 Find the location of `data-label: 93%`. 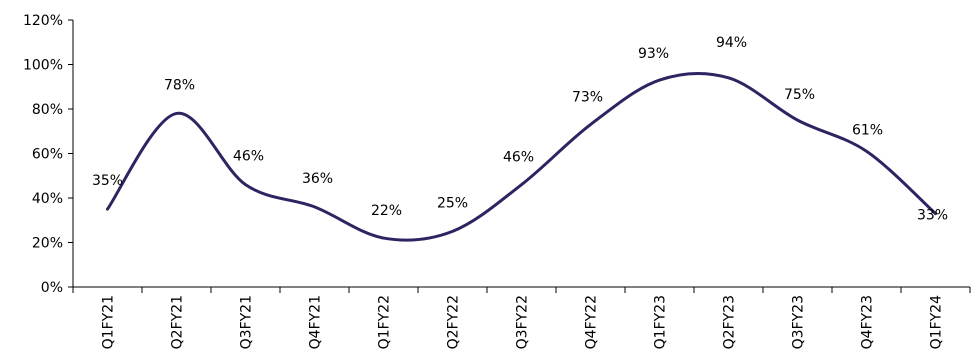

data-label: 93% is located at coordinates (653, 54).